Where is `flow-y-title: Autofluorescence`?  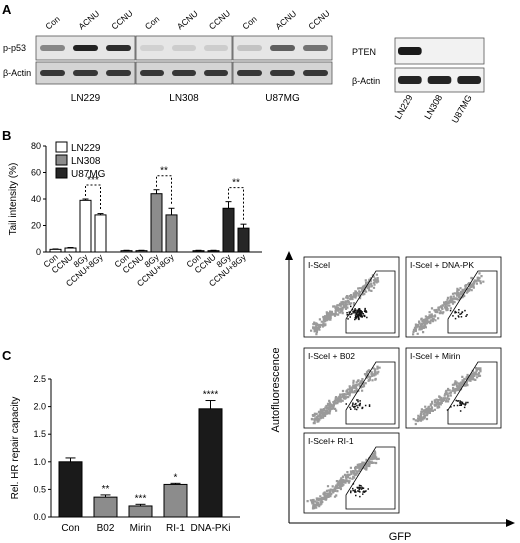
flow-y-title: Autofluorescence is located at coordinates (276, 390).